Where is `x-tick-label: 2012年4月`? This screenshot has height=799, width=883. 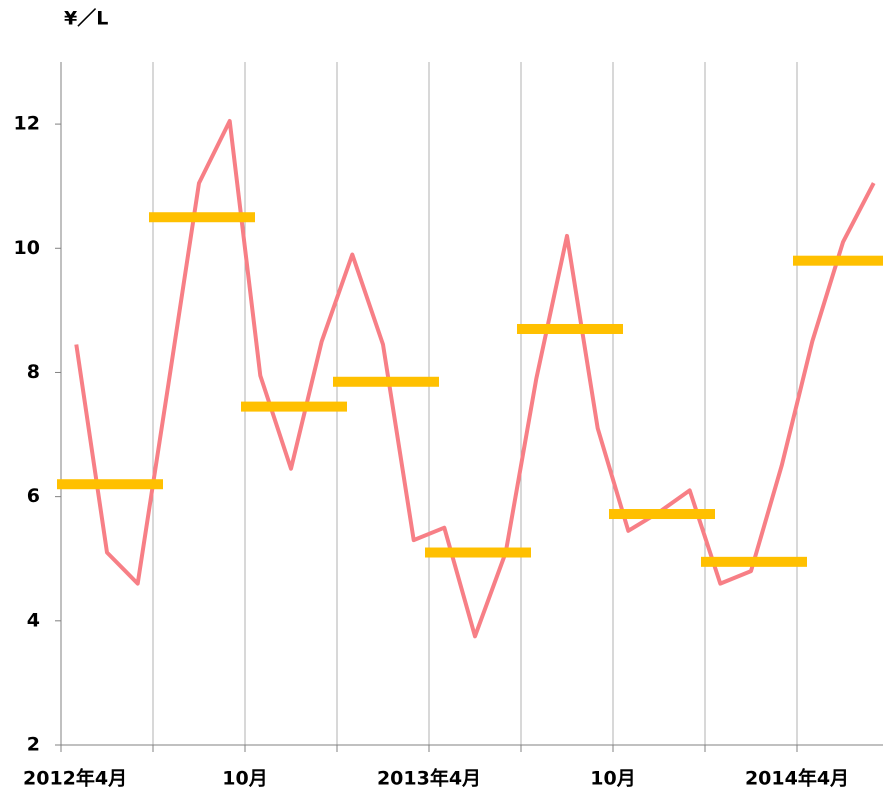 x-tick-label: 2012年4月 is located at coordinates (75, 778).